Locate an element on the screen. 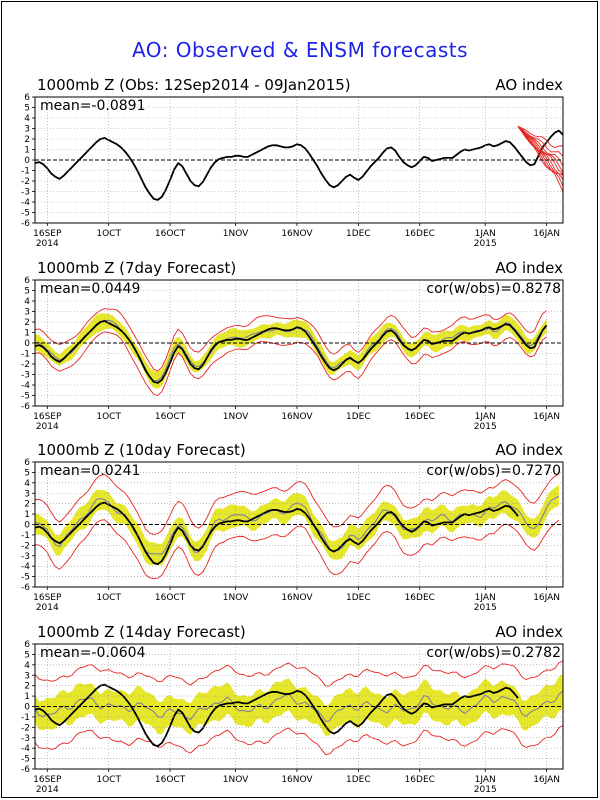 This screenshot has height=800, width=600. panel-title: 1000mb Z (14day Forecast) is located at coordinates (141, 632).